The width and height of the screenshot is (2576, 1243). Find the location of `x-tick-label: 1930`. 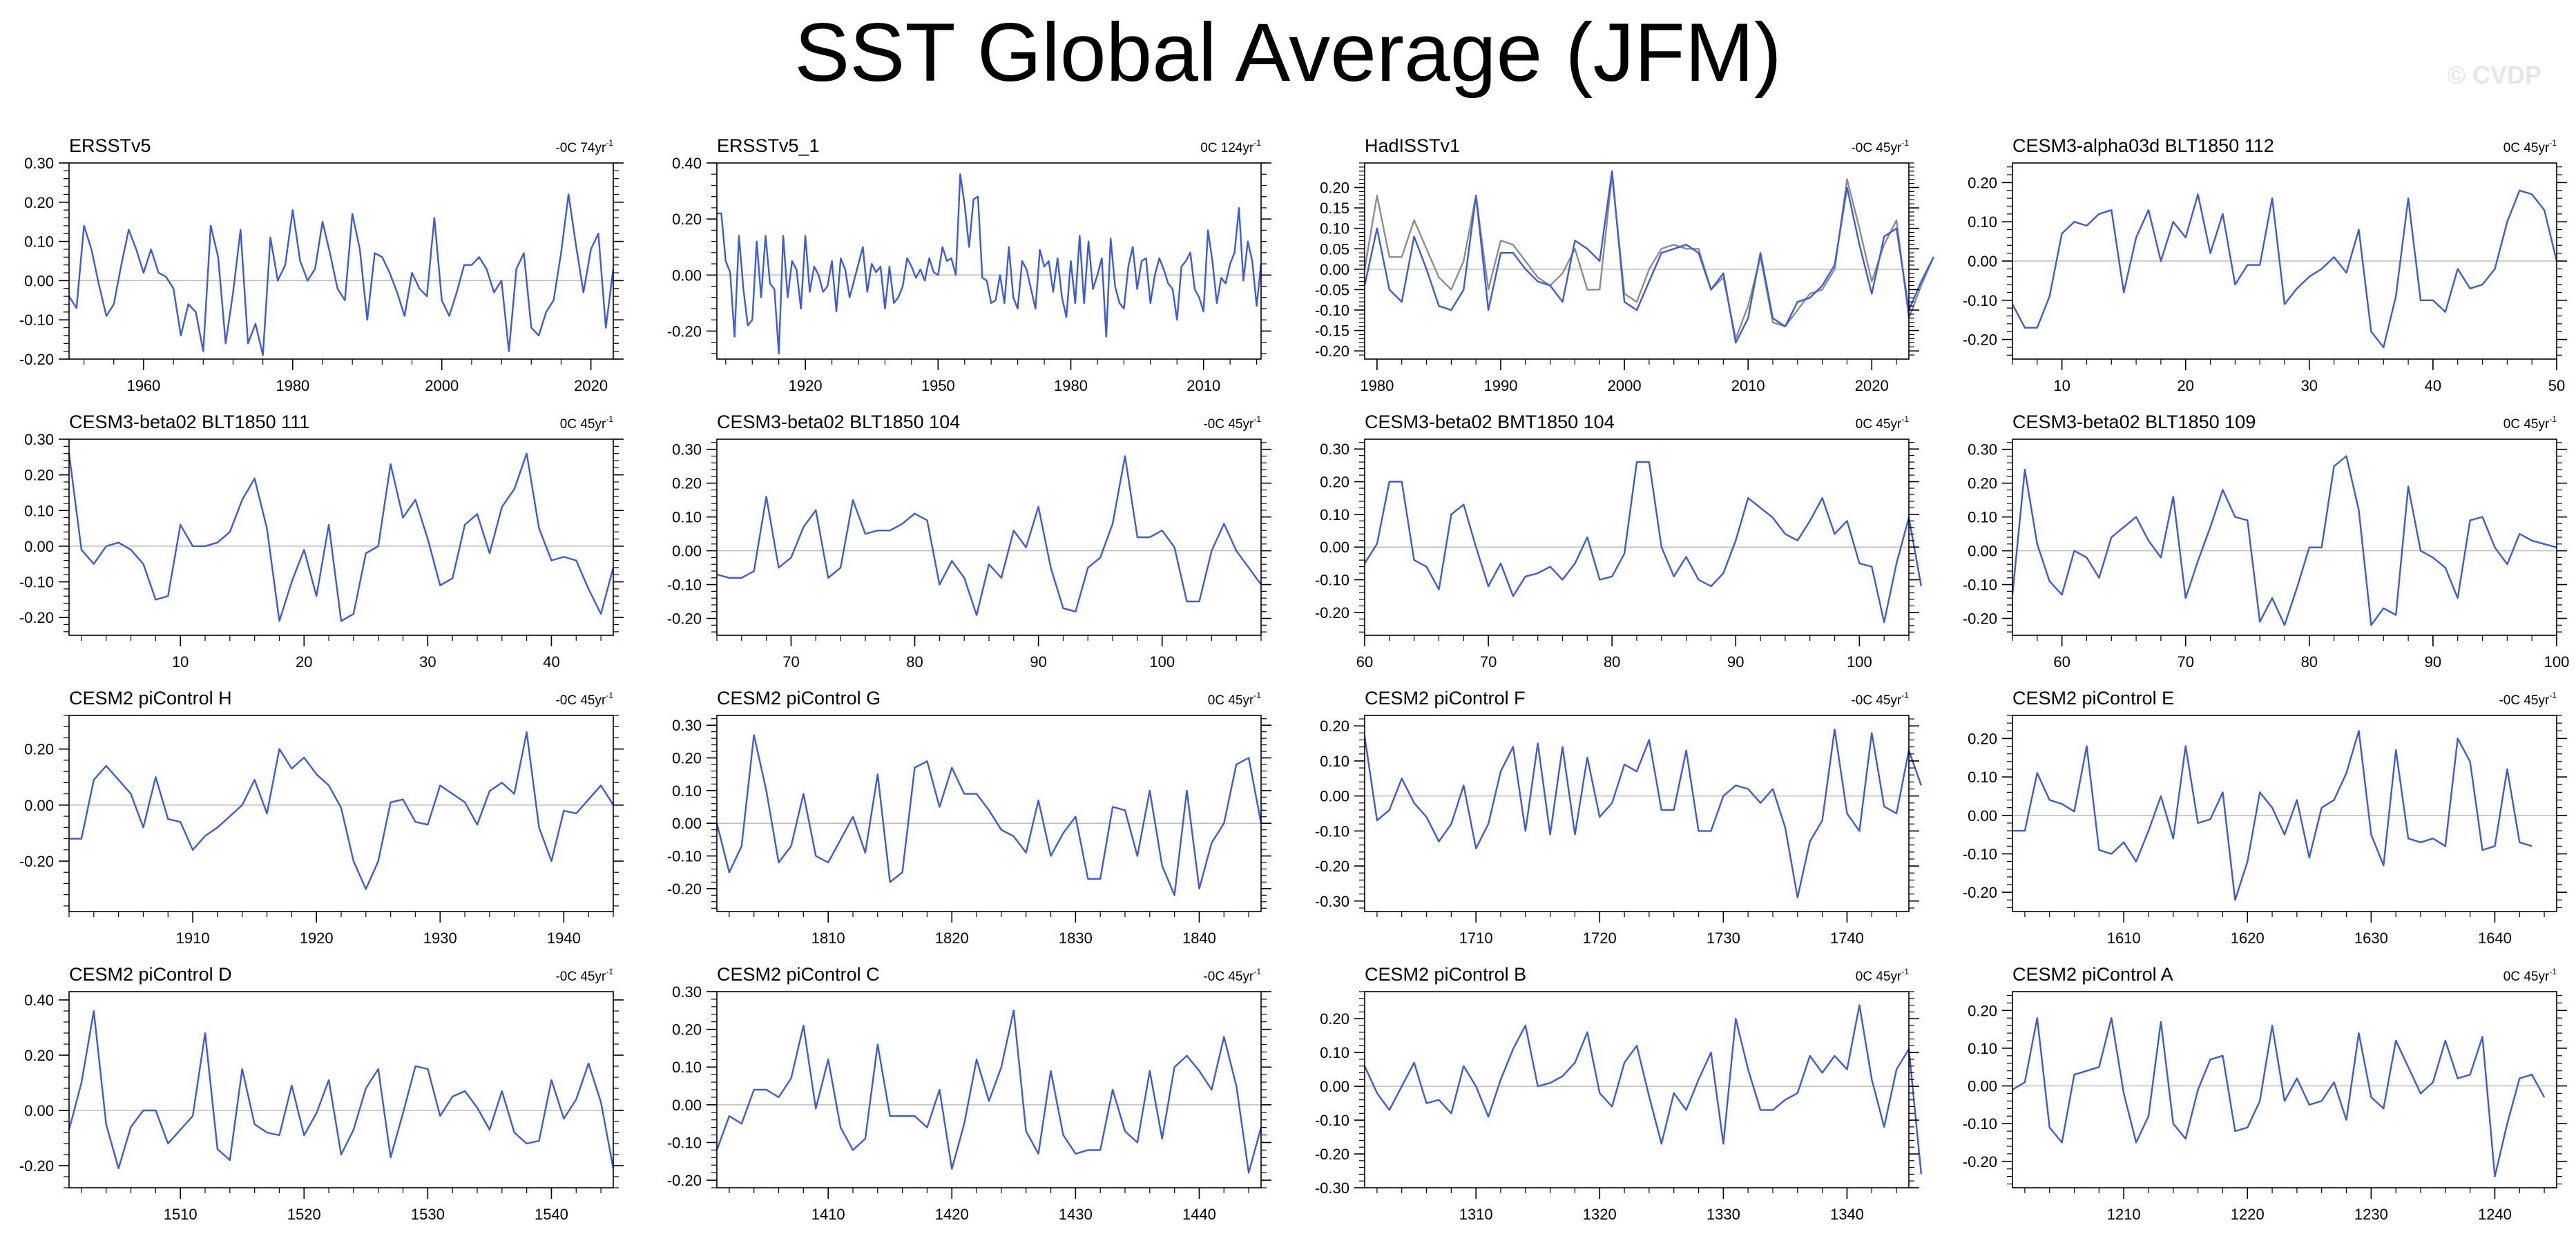

x-tick-label: 1930 is located at coordinates (440, 938).